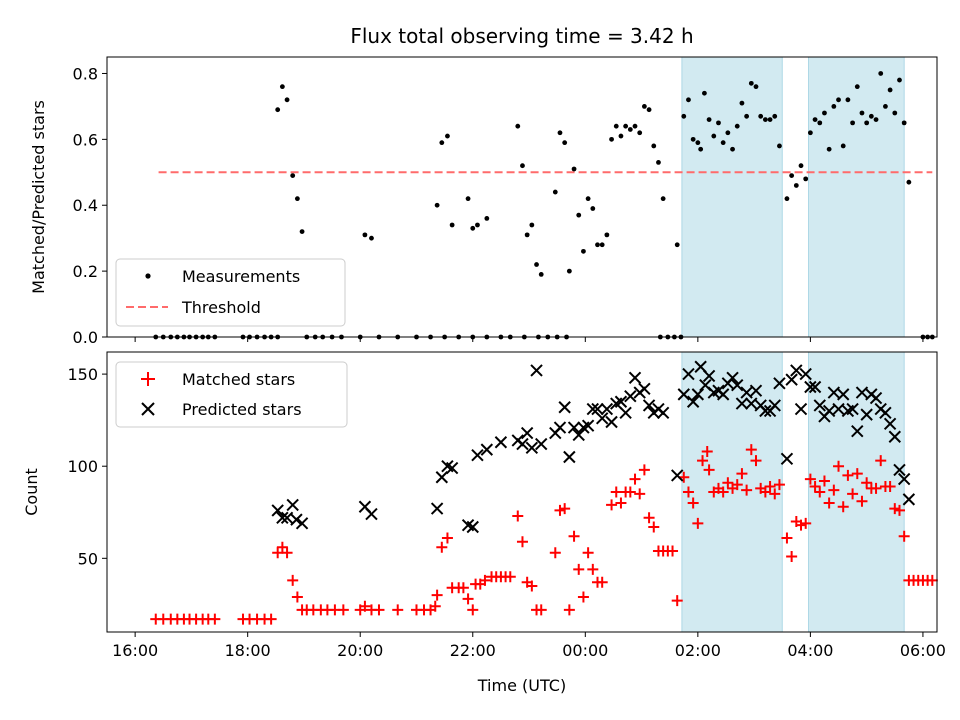 Image resolution: width=960 pixels, height=720 pixels. What do you see at coordinates (88, 558) in the screenshot?
I see `y-tick-label: 50` at bounding box center [88, 558].